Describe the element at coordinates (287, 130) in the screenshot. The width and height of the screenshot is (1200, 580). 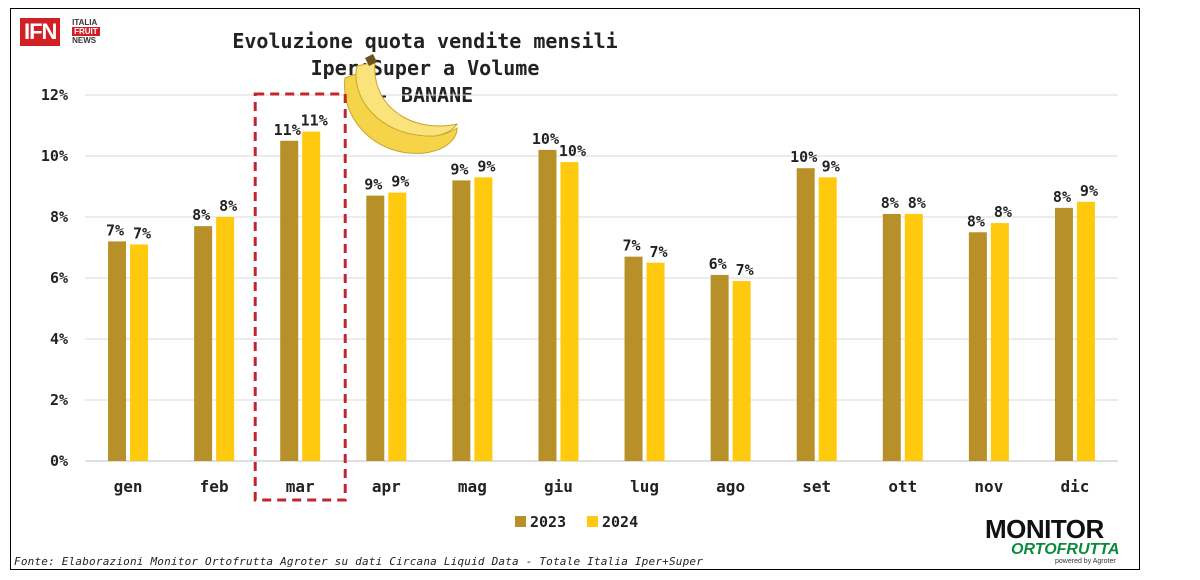
I see `data-label-2023-mar: 11%` at that location.